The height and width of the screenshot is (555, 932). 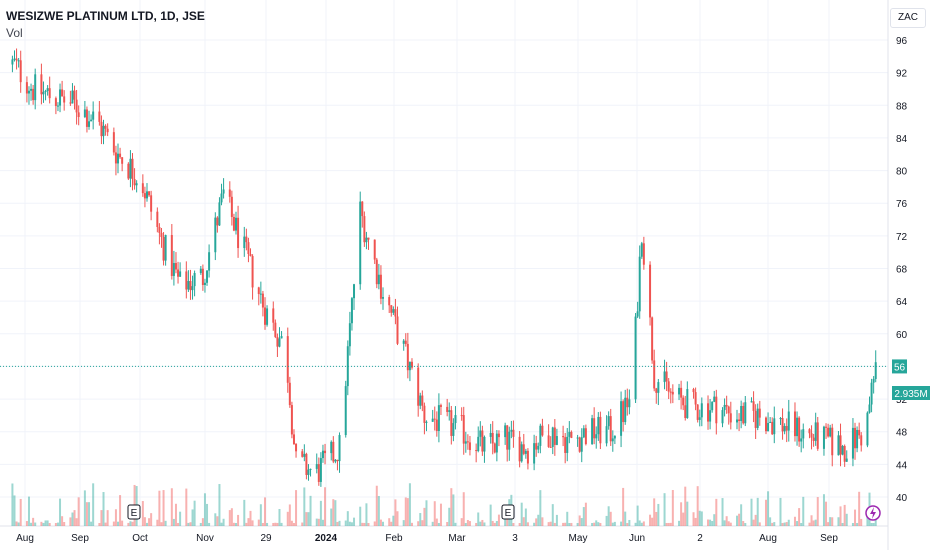 What do you see at coordinates (14, 33) in the screenshot?
I see `volume-label: Vol` at bounding box center [14, 33].